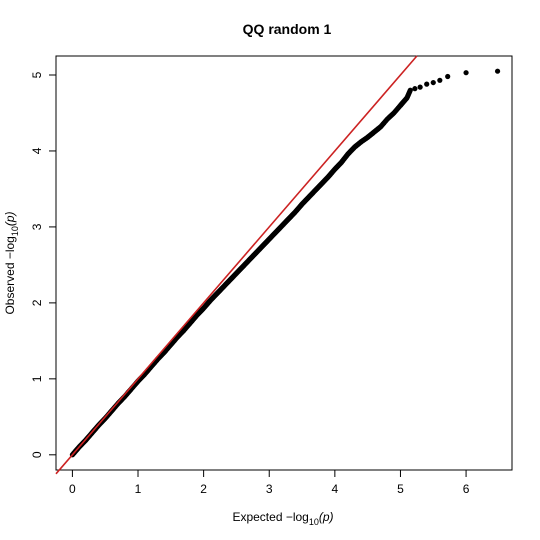 The image size is (540, 540). I want to click on x-tick-label: 6, so click(466, 489).